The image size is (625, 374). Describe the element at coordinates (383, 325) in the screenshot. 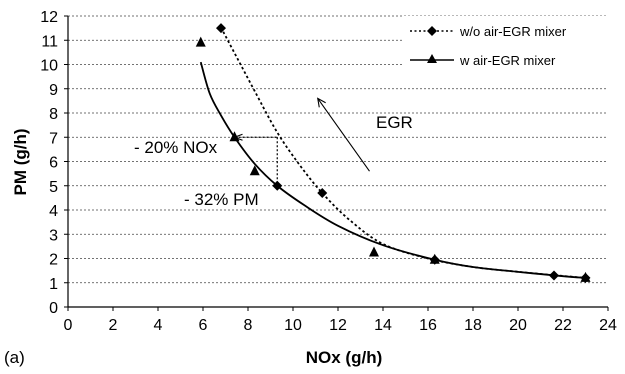

I see `x-tick-label-14: 14` at that location.